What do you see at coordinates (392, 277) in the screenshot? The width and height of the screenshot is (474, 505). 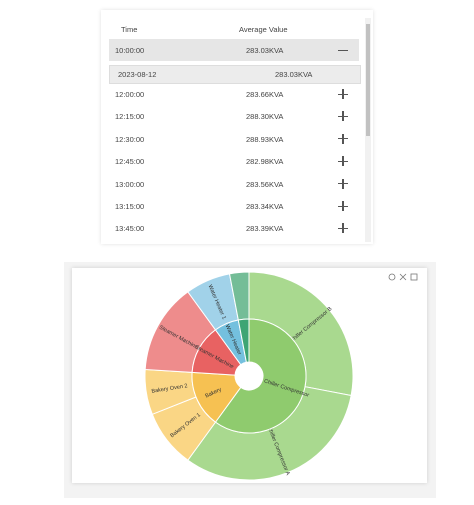 I see `refresh-icon` at bounding box center [392, 277].